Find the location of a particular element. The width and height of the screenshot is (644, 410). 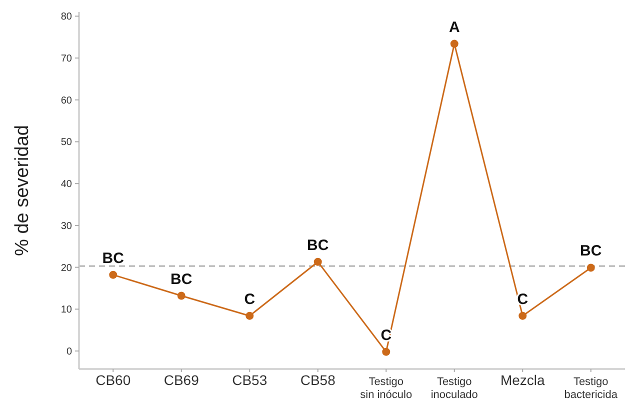

x-tick-label: CB60 is located at coordinates (113, 380).